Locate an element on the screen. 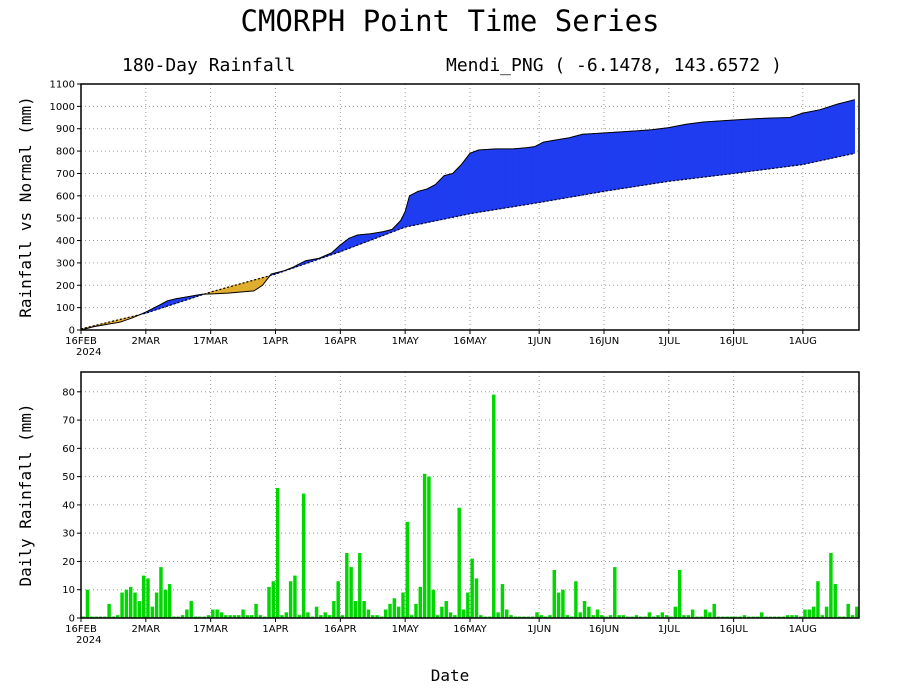  cumulative-ytick-label: 800 is located at coordinates (65, 152).